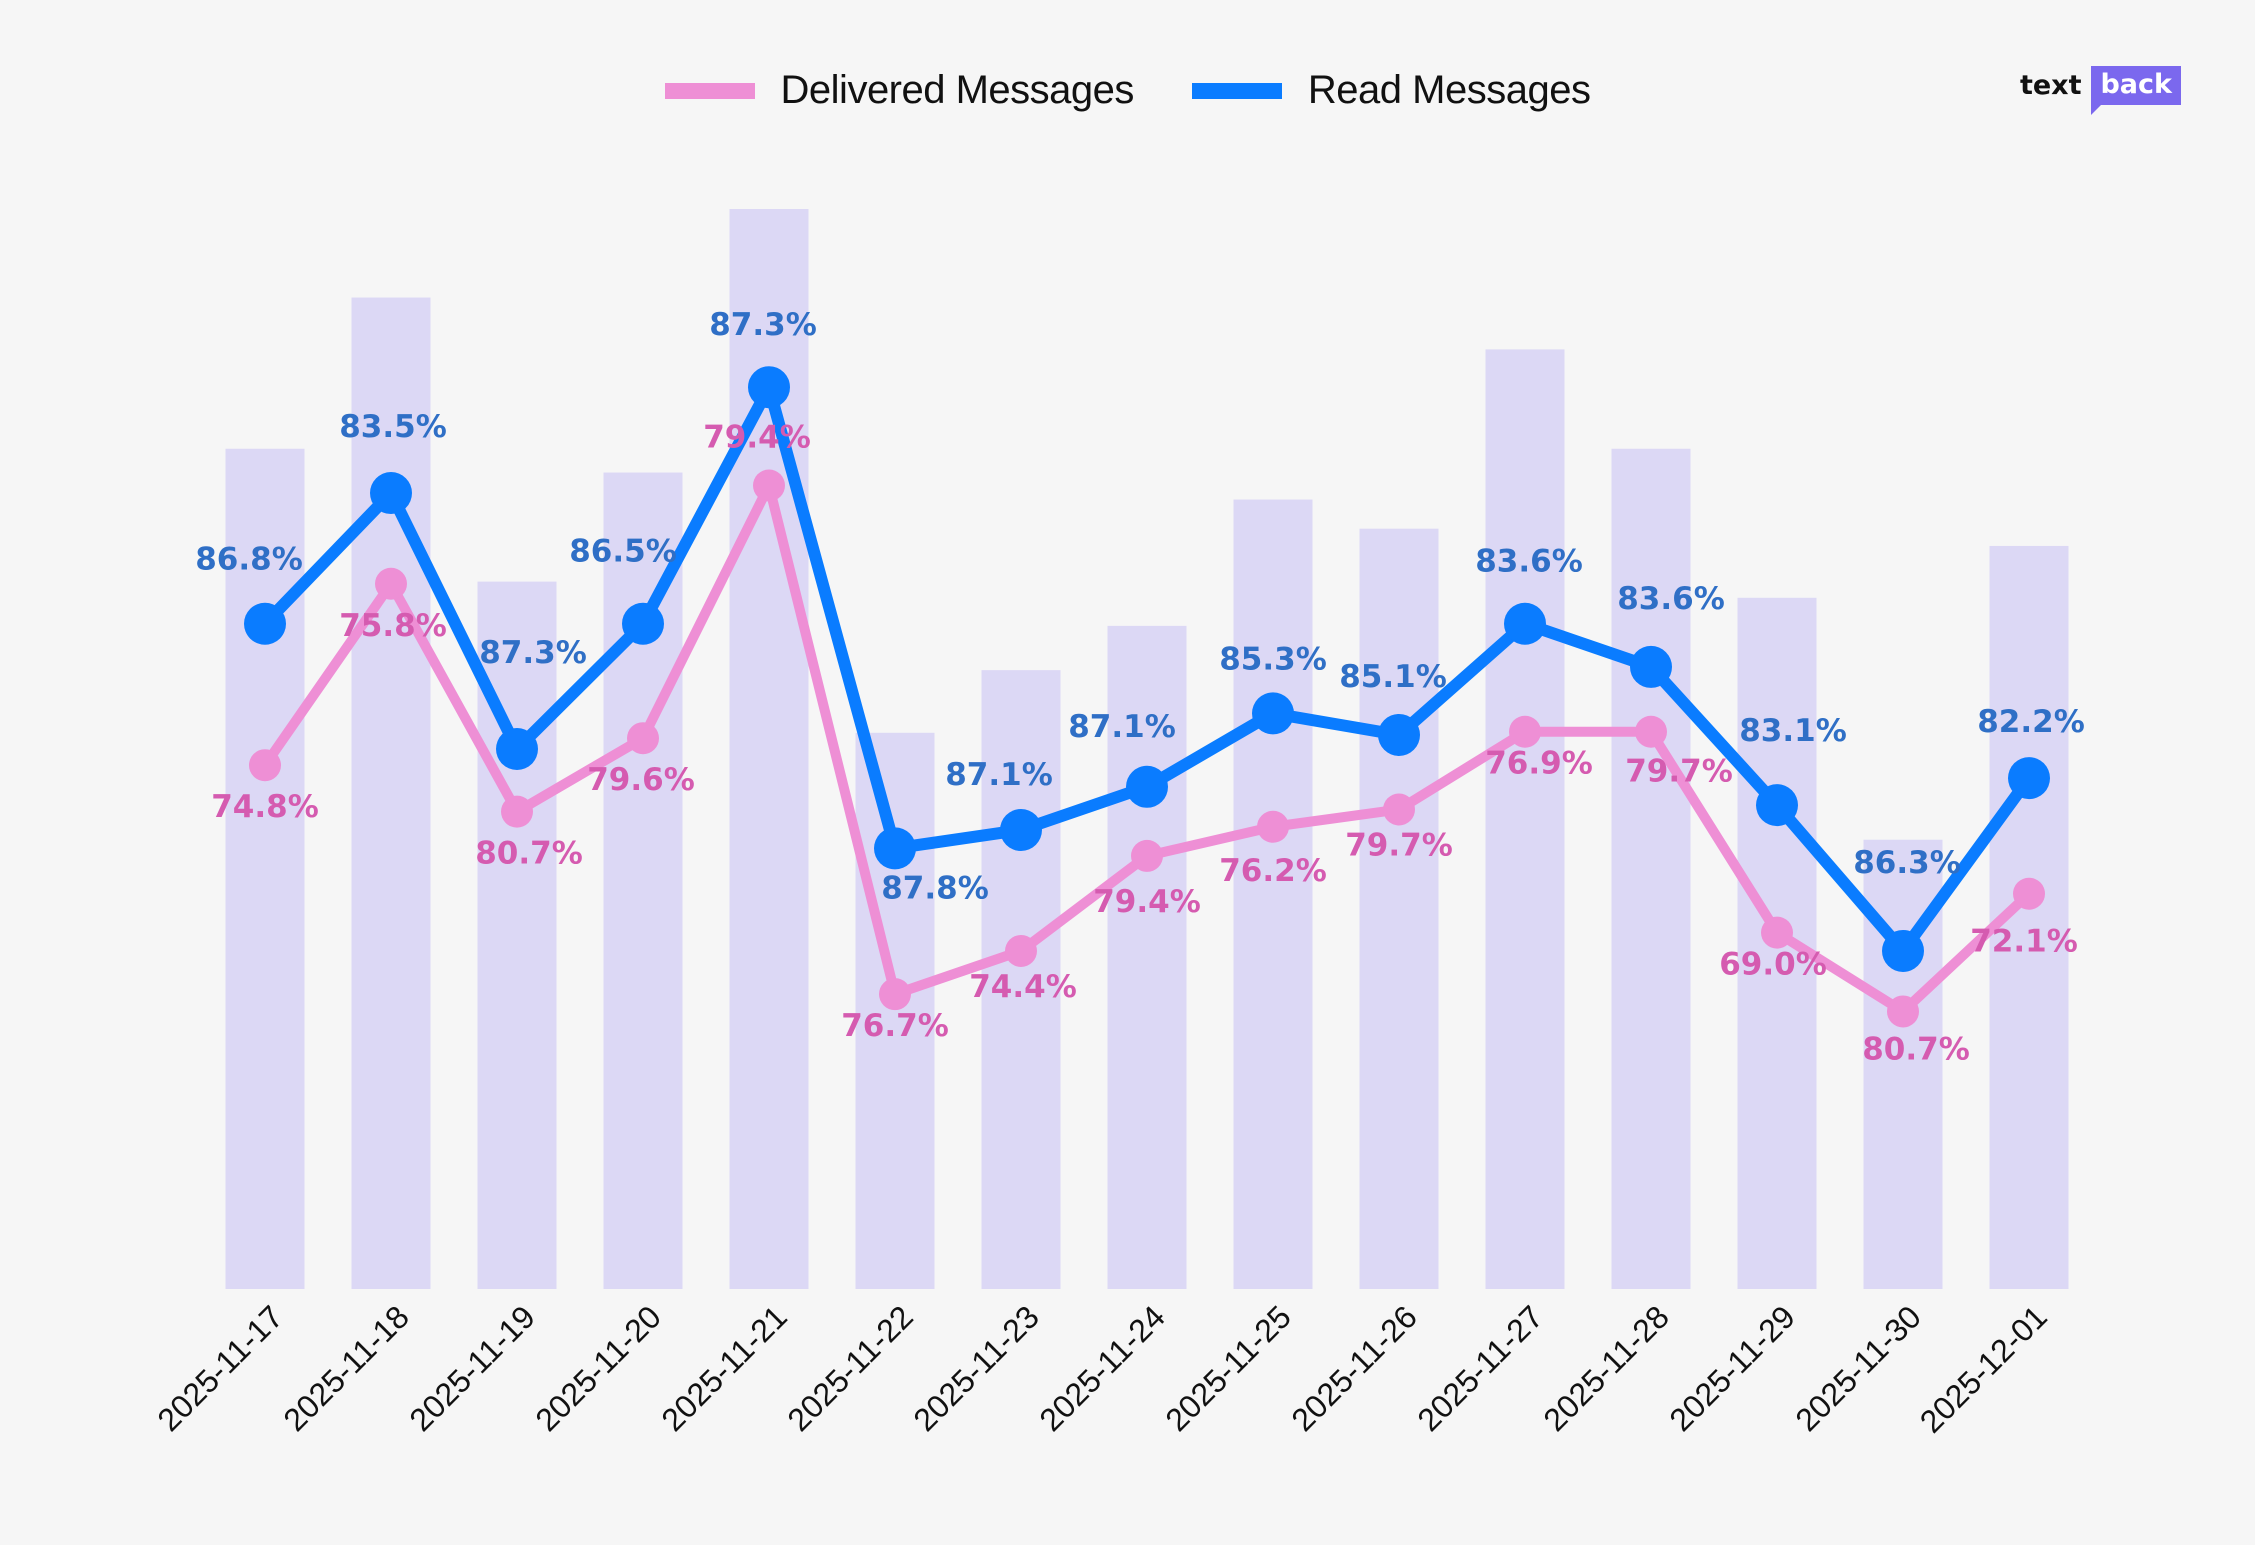 Image resolution: width=2255 pixels, height=1545 pixels. Describe the element at coordinates (709, 90) in the screenshot. I see `legend-swatch-delivered` at that location.